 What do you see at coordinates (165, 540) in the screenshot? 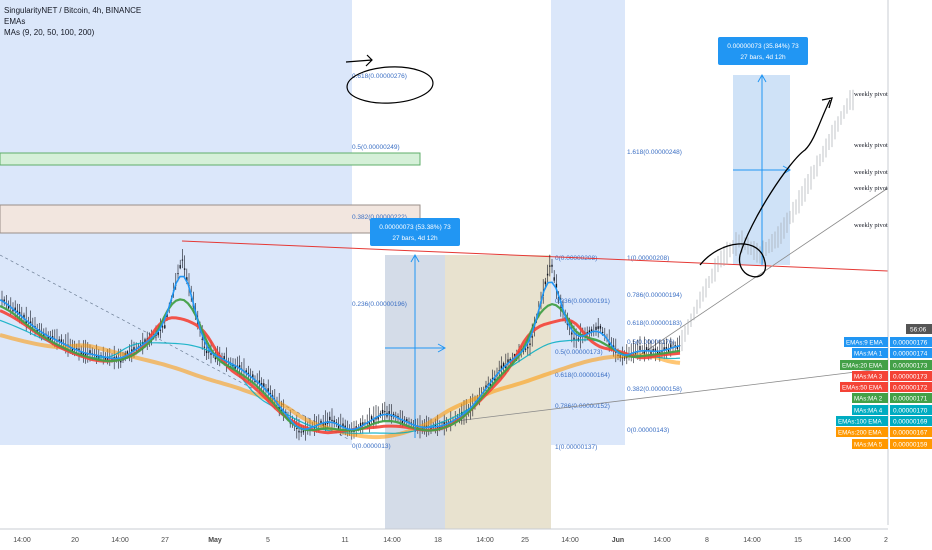
I see `x-tick-label: 27` at bounding box center [165, 540].